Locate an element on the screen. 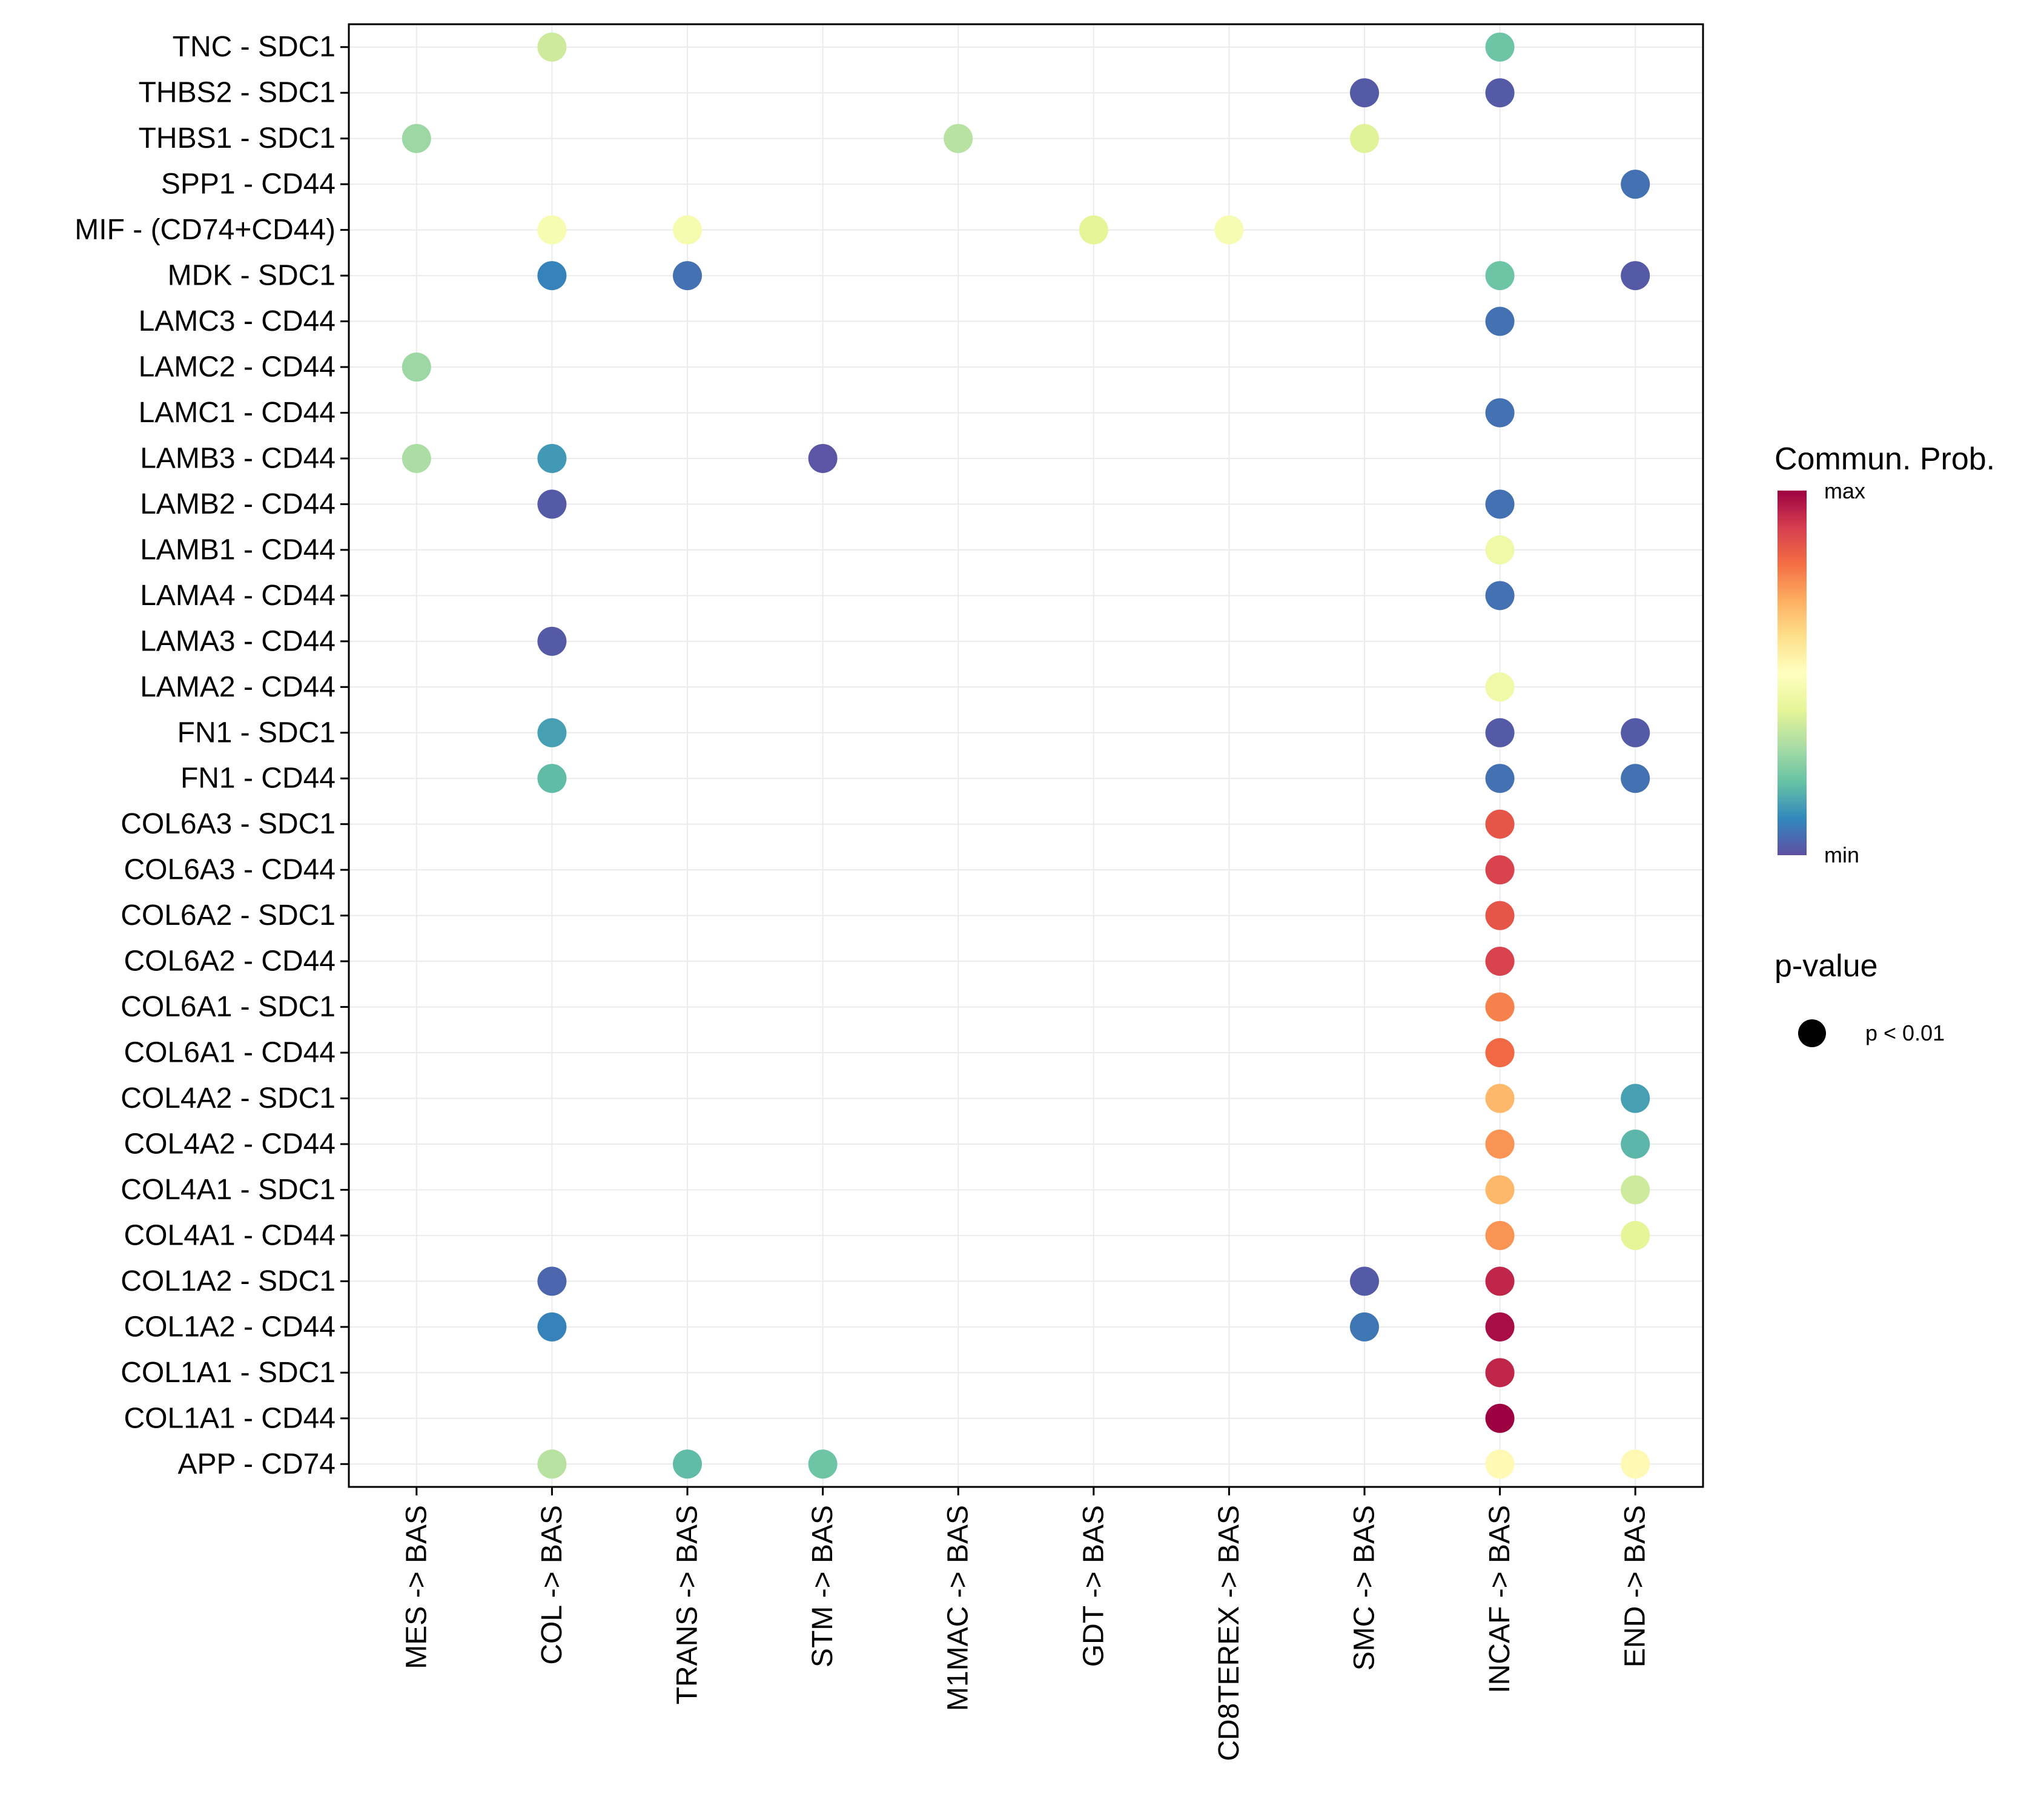  size-legend-label: p < 0.01 is located at coordinates (1905, 1033).